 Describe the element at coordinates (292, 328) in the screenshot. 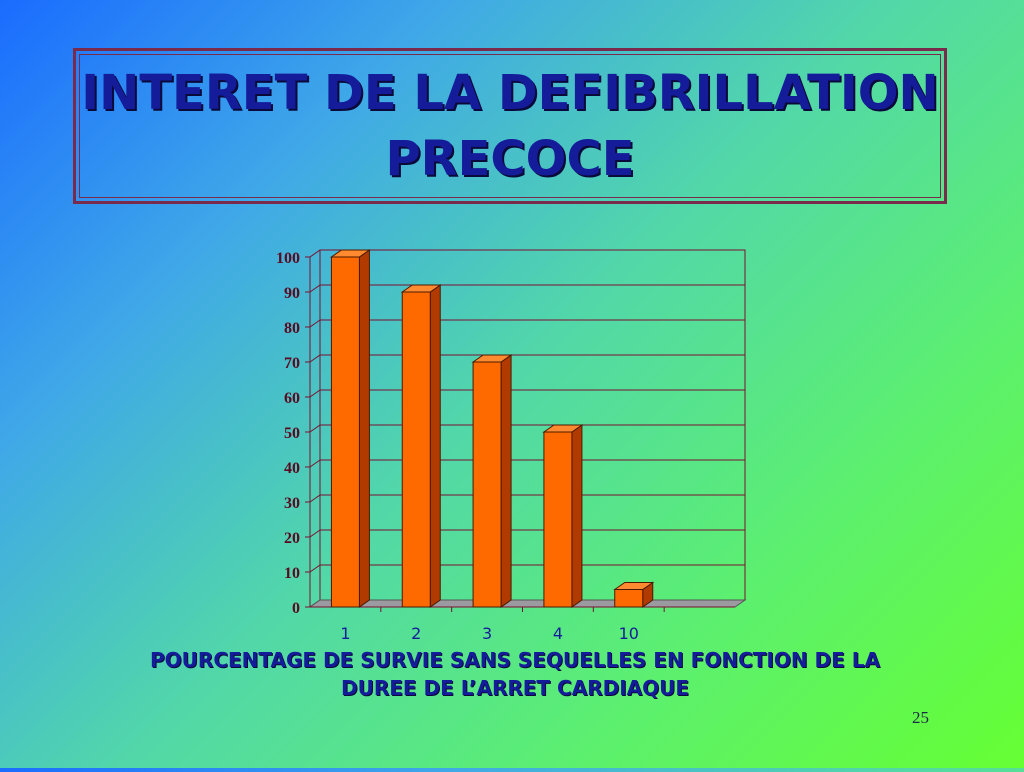

I see `y-tick-label: 80` at that location.